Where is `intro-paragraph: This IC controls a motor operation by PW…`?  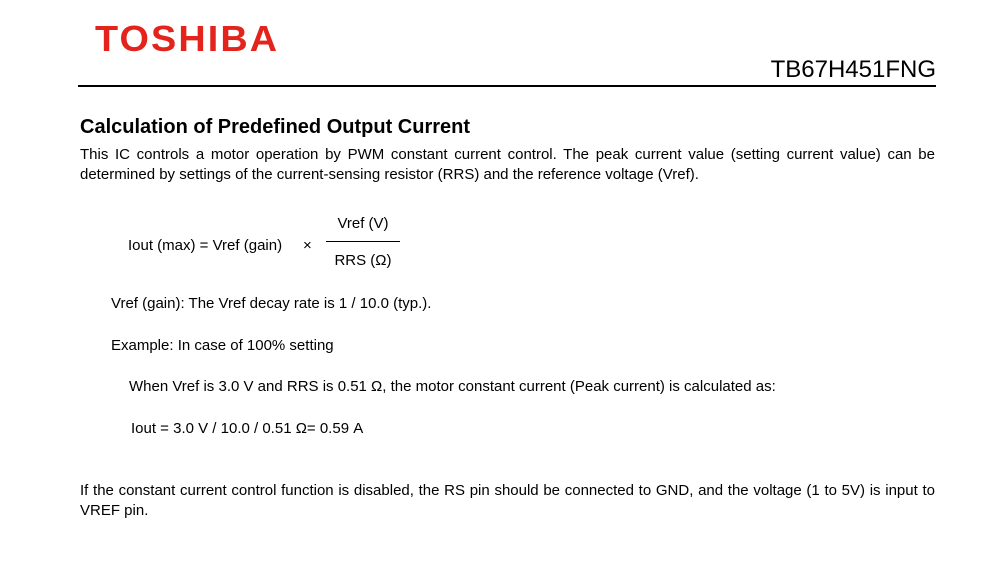 intro-paragraph: This IC controls a motor operation by PW… is located at coordinates (507, 164).